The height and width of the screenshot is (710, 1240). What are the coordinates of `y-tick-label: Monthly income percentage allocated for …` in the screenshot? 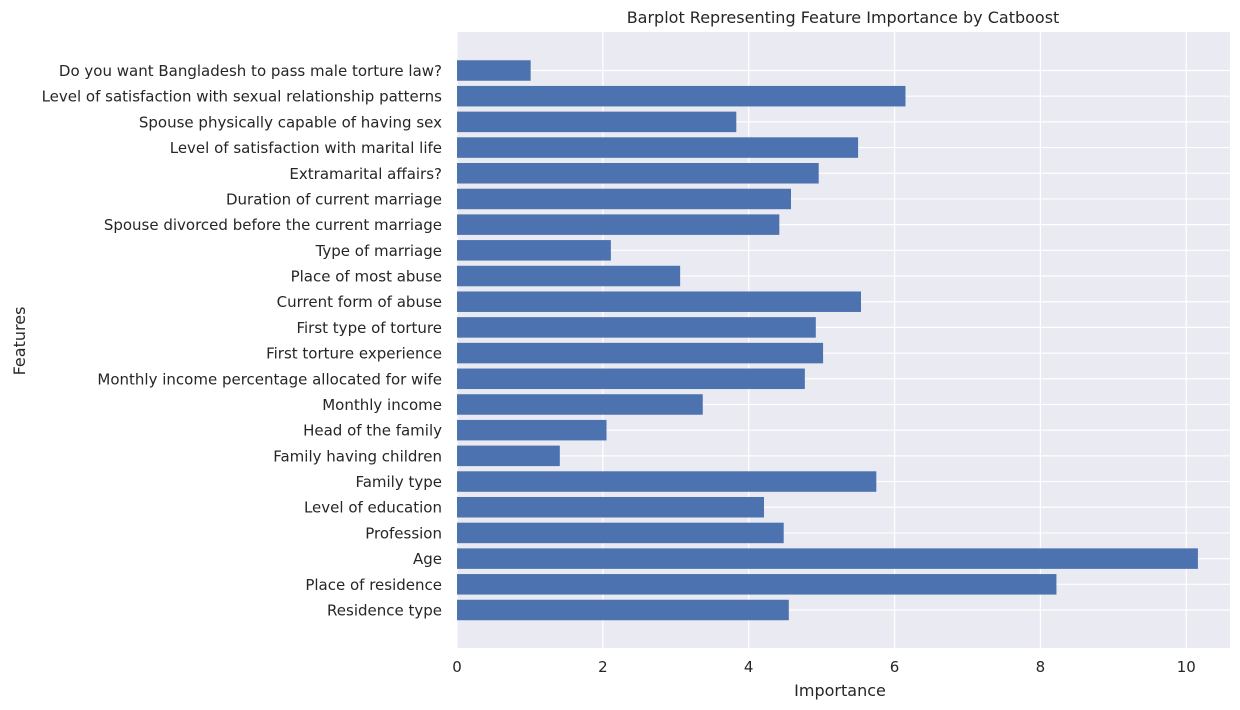 It's located at (269, 379).